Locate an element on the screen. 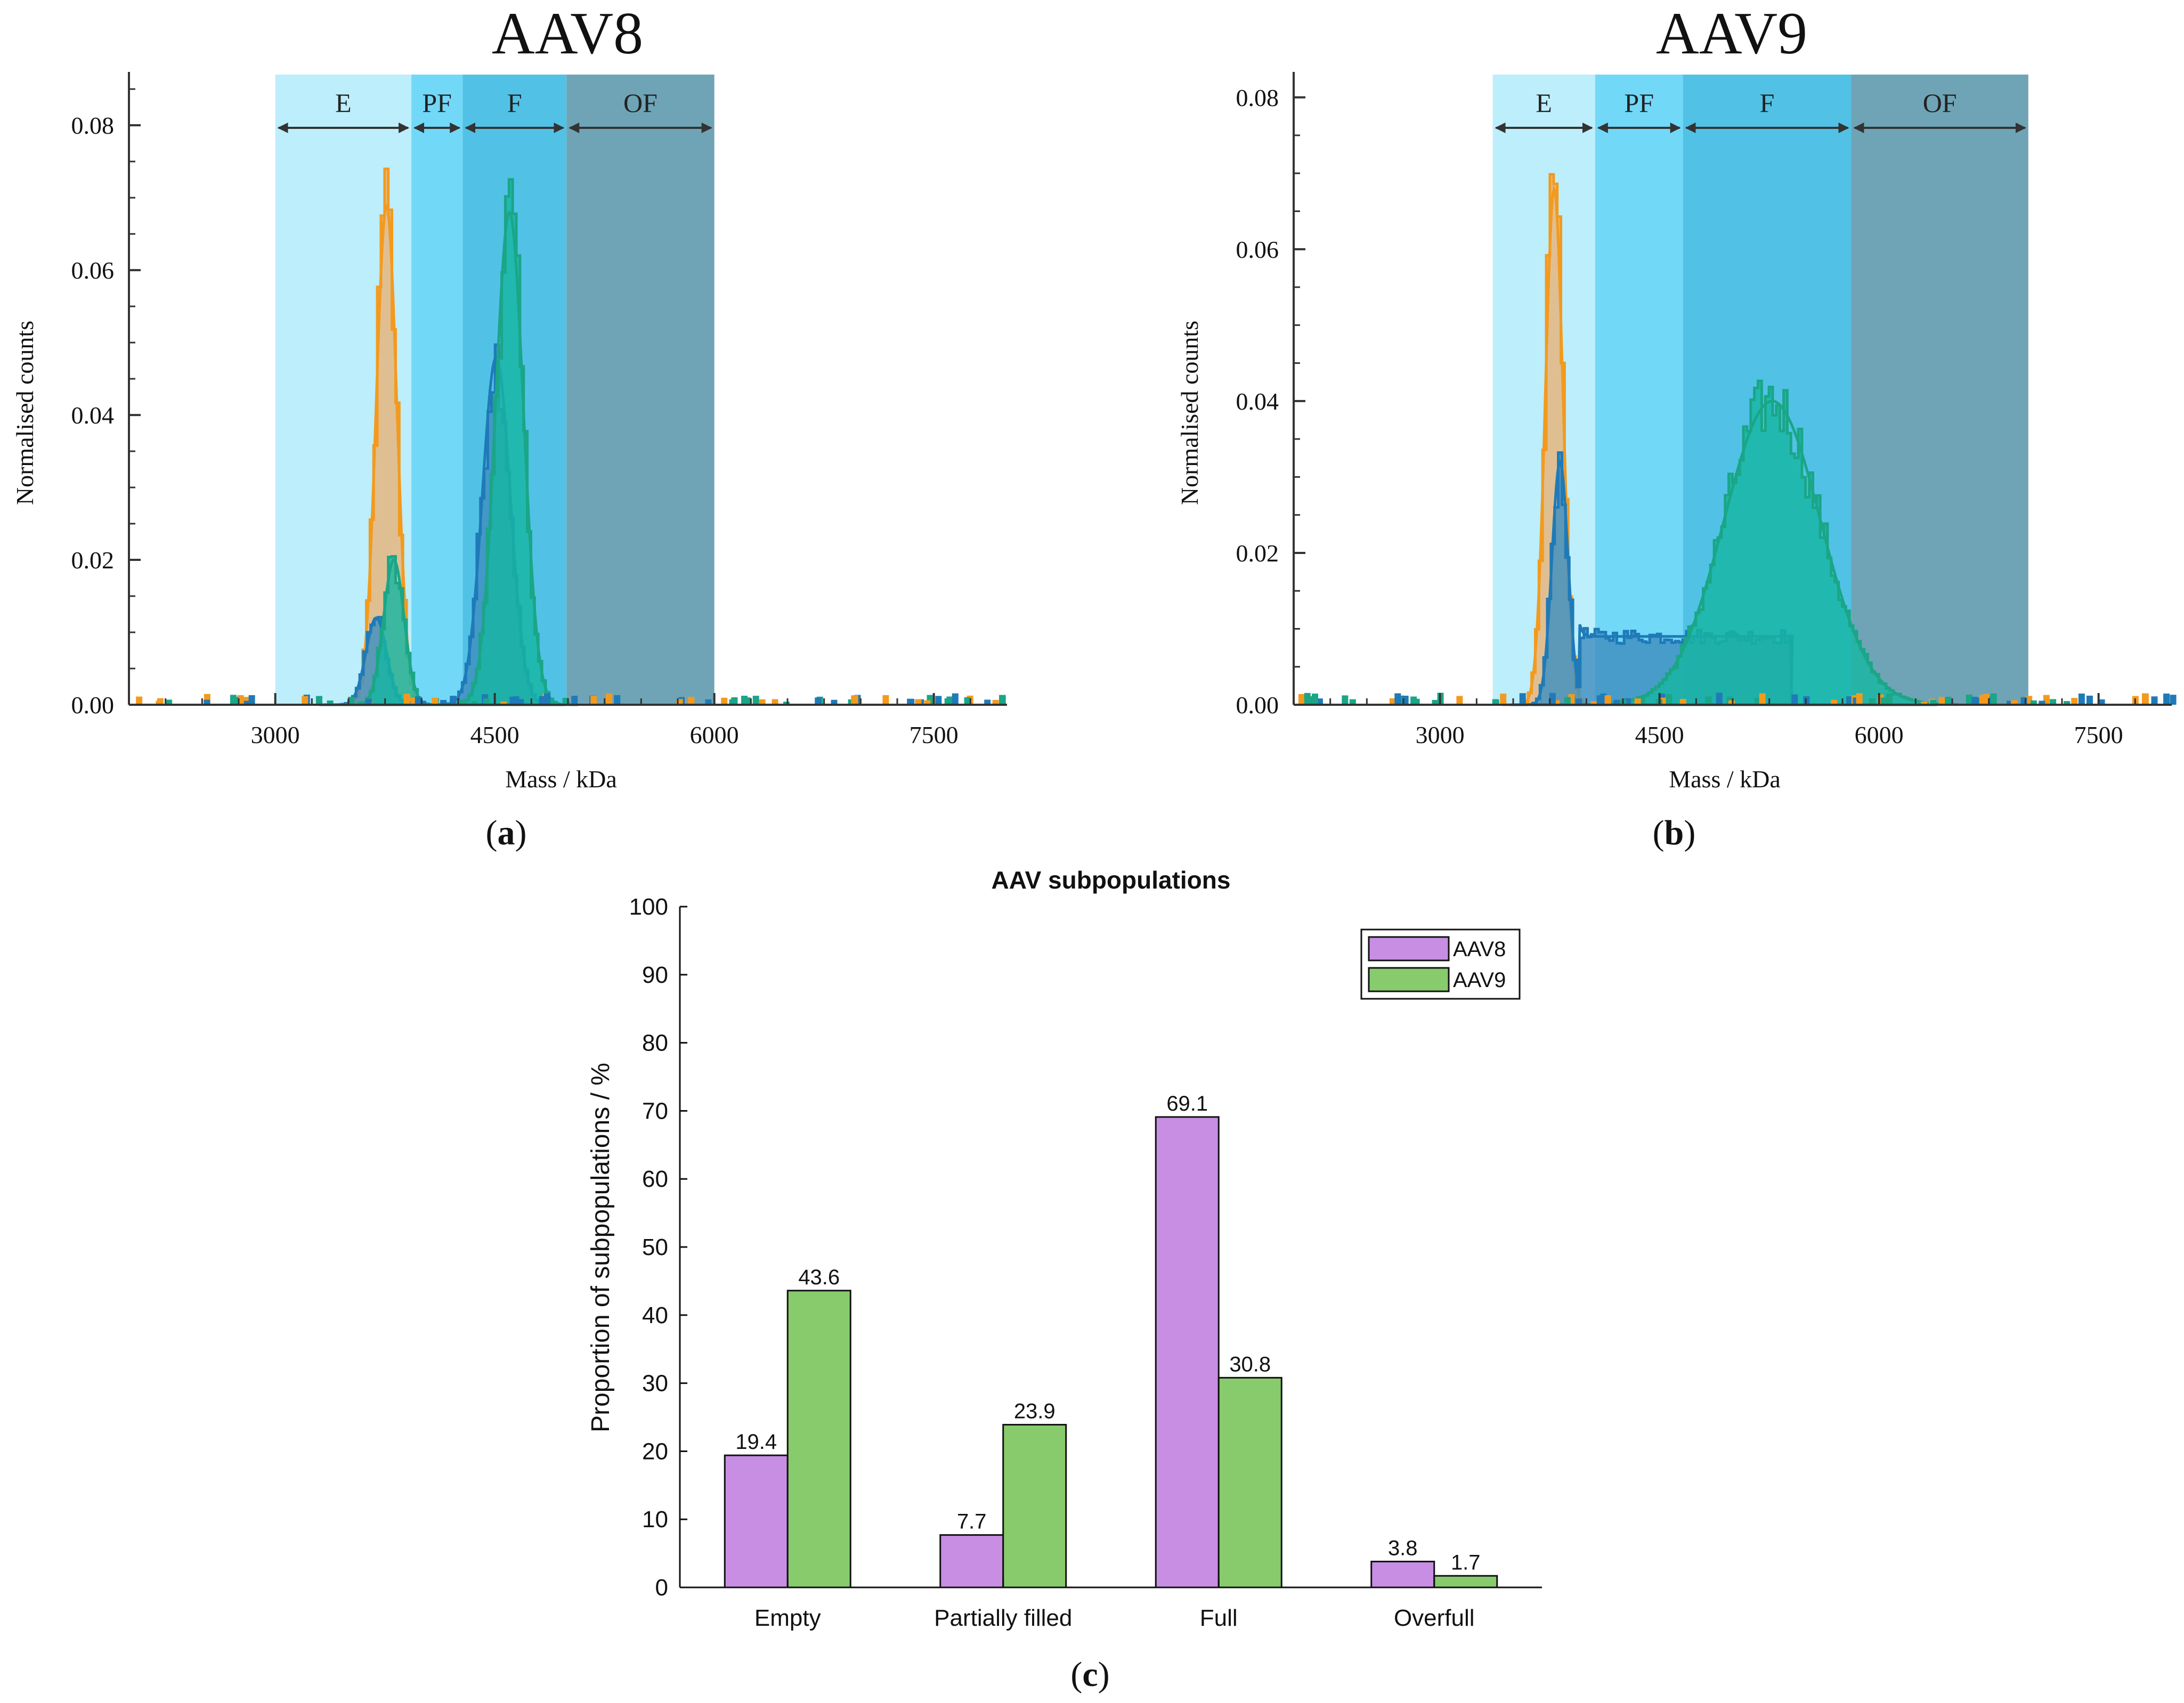  data-label: 3.8 is located at coordinates (1403, 1548).